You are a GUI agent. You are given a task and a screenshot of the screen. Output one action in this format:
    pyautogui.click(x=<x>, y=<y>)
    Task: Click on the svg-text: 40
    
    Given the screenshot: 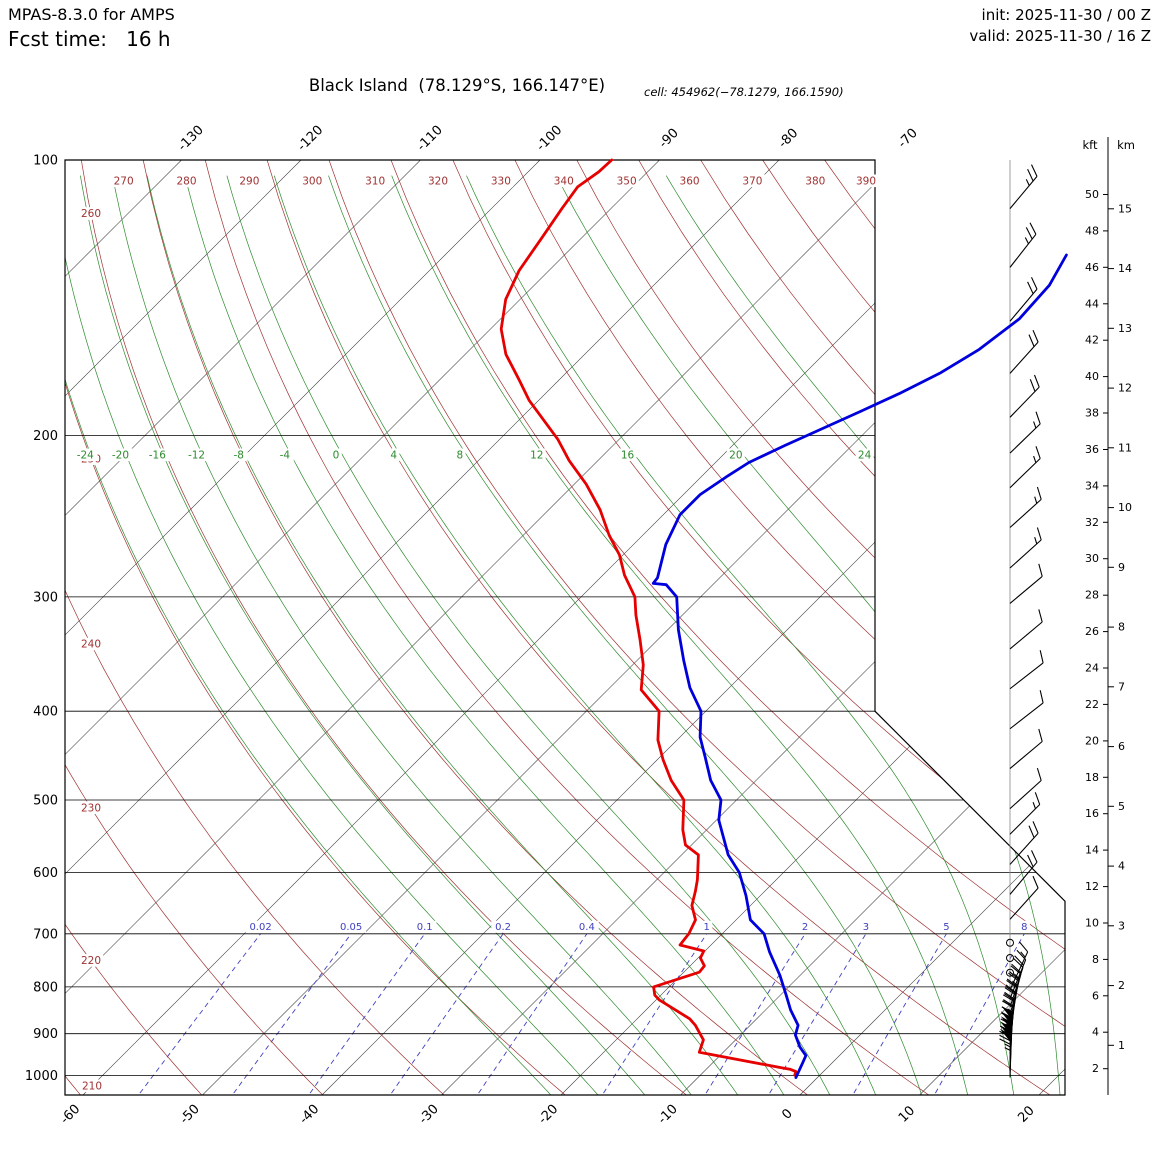 What is the action you would take?
    pyautogui.click(x=1092, y=376)
    